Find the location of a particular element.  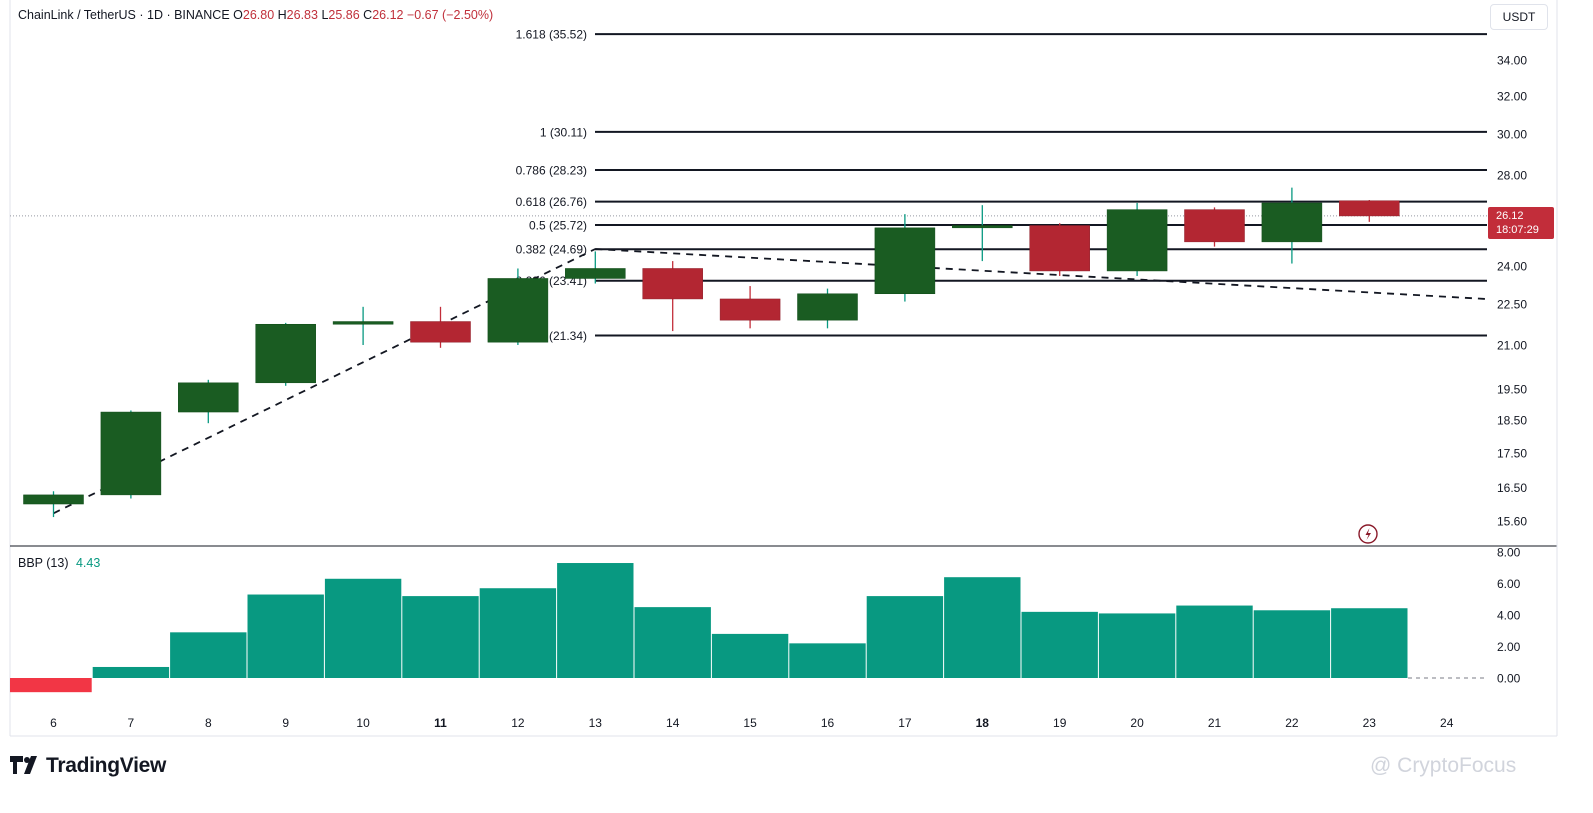

time-axis-tick: 8 is located at coordinates (208, 723).